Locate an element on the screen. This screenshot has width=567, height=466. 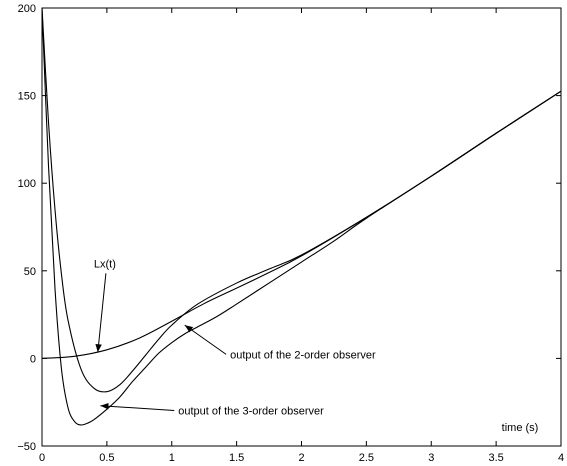
annotation-obs3: output of the 3-order observer is located at coordinates (251, 411).